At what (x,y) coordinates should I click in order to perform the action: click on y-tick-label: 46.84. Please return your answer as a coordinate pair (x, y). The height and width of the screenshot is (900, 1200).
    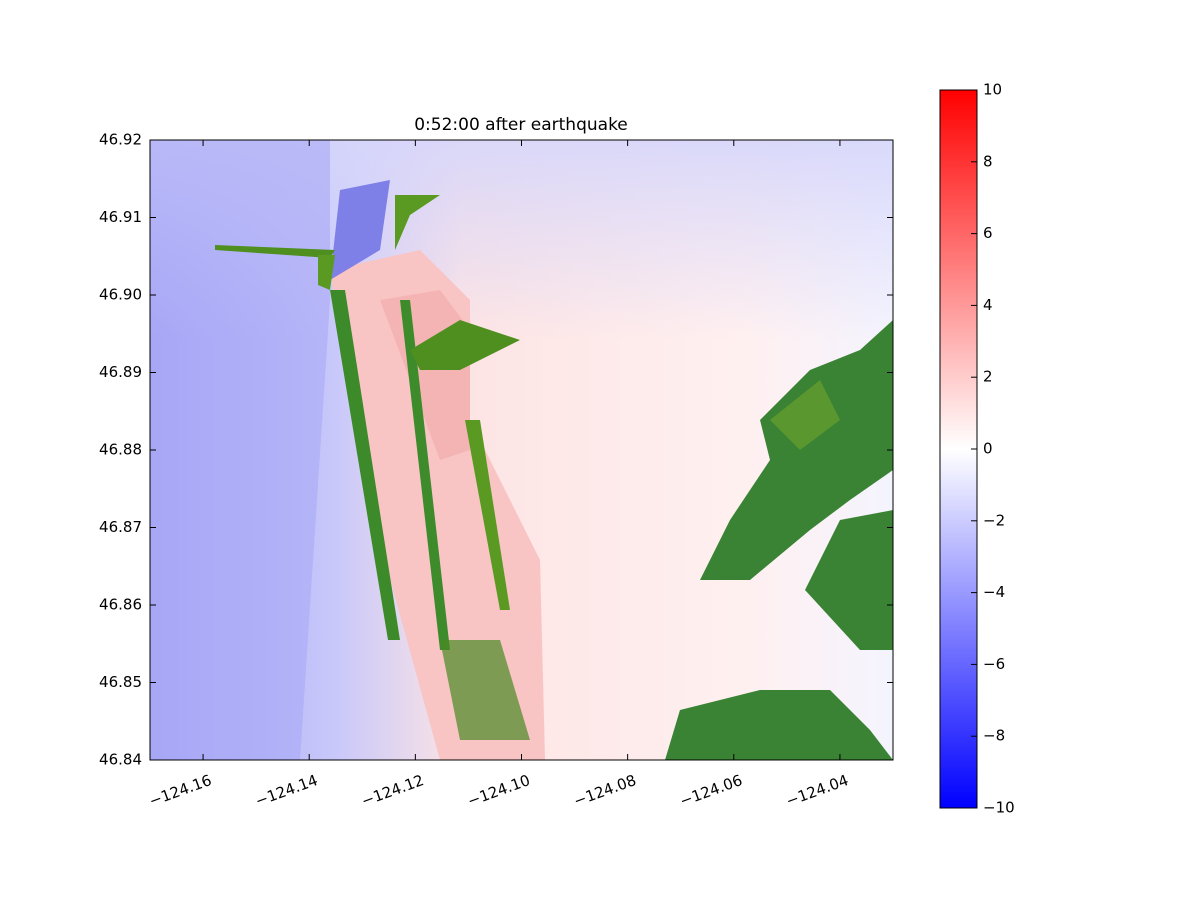
    Looking at the image, I should click on (120, 760).